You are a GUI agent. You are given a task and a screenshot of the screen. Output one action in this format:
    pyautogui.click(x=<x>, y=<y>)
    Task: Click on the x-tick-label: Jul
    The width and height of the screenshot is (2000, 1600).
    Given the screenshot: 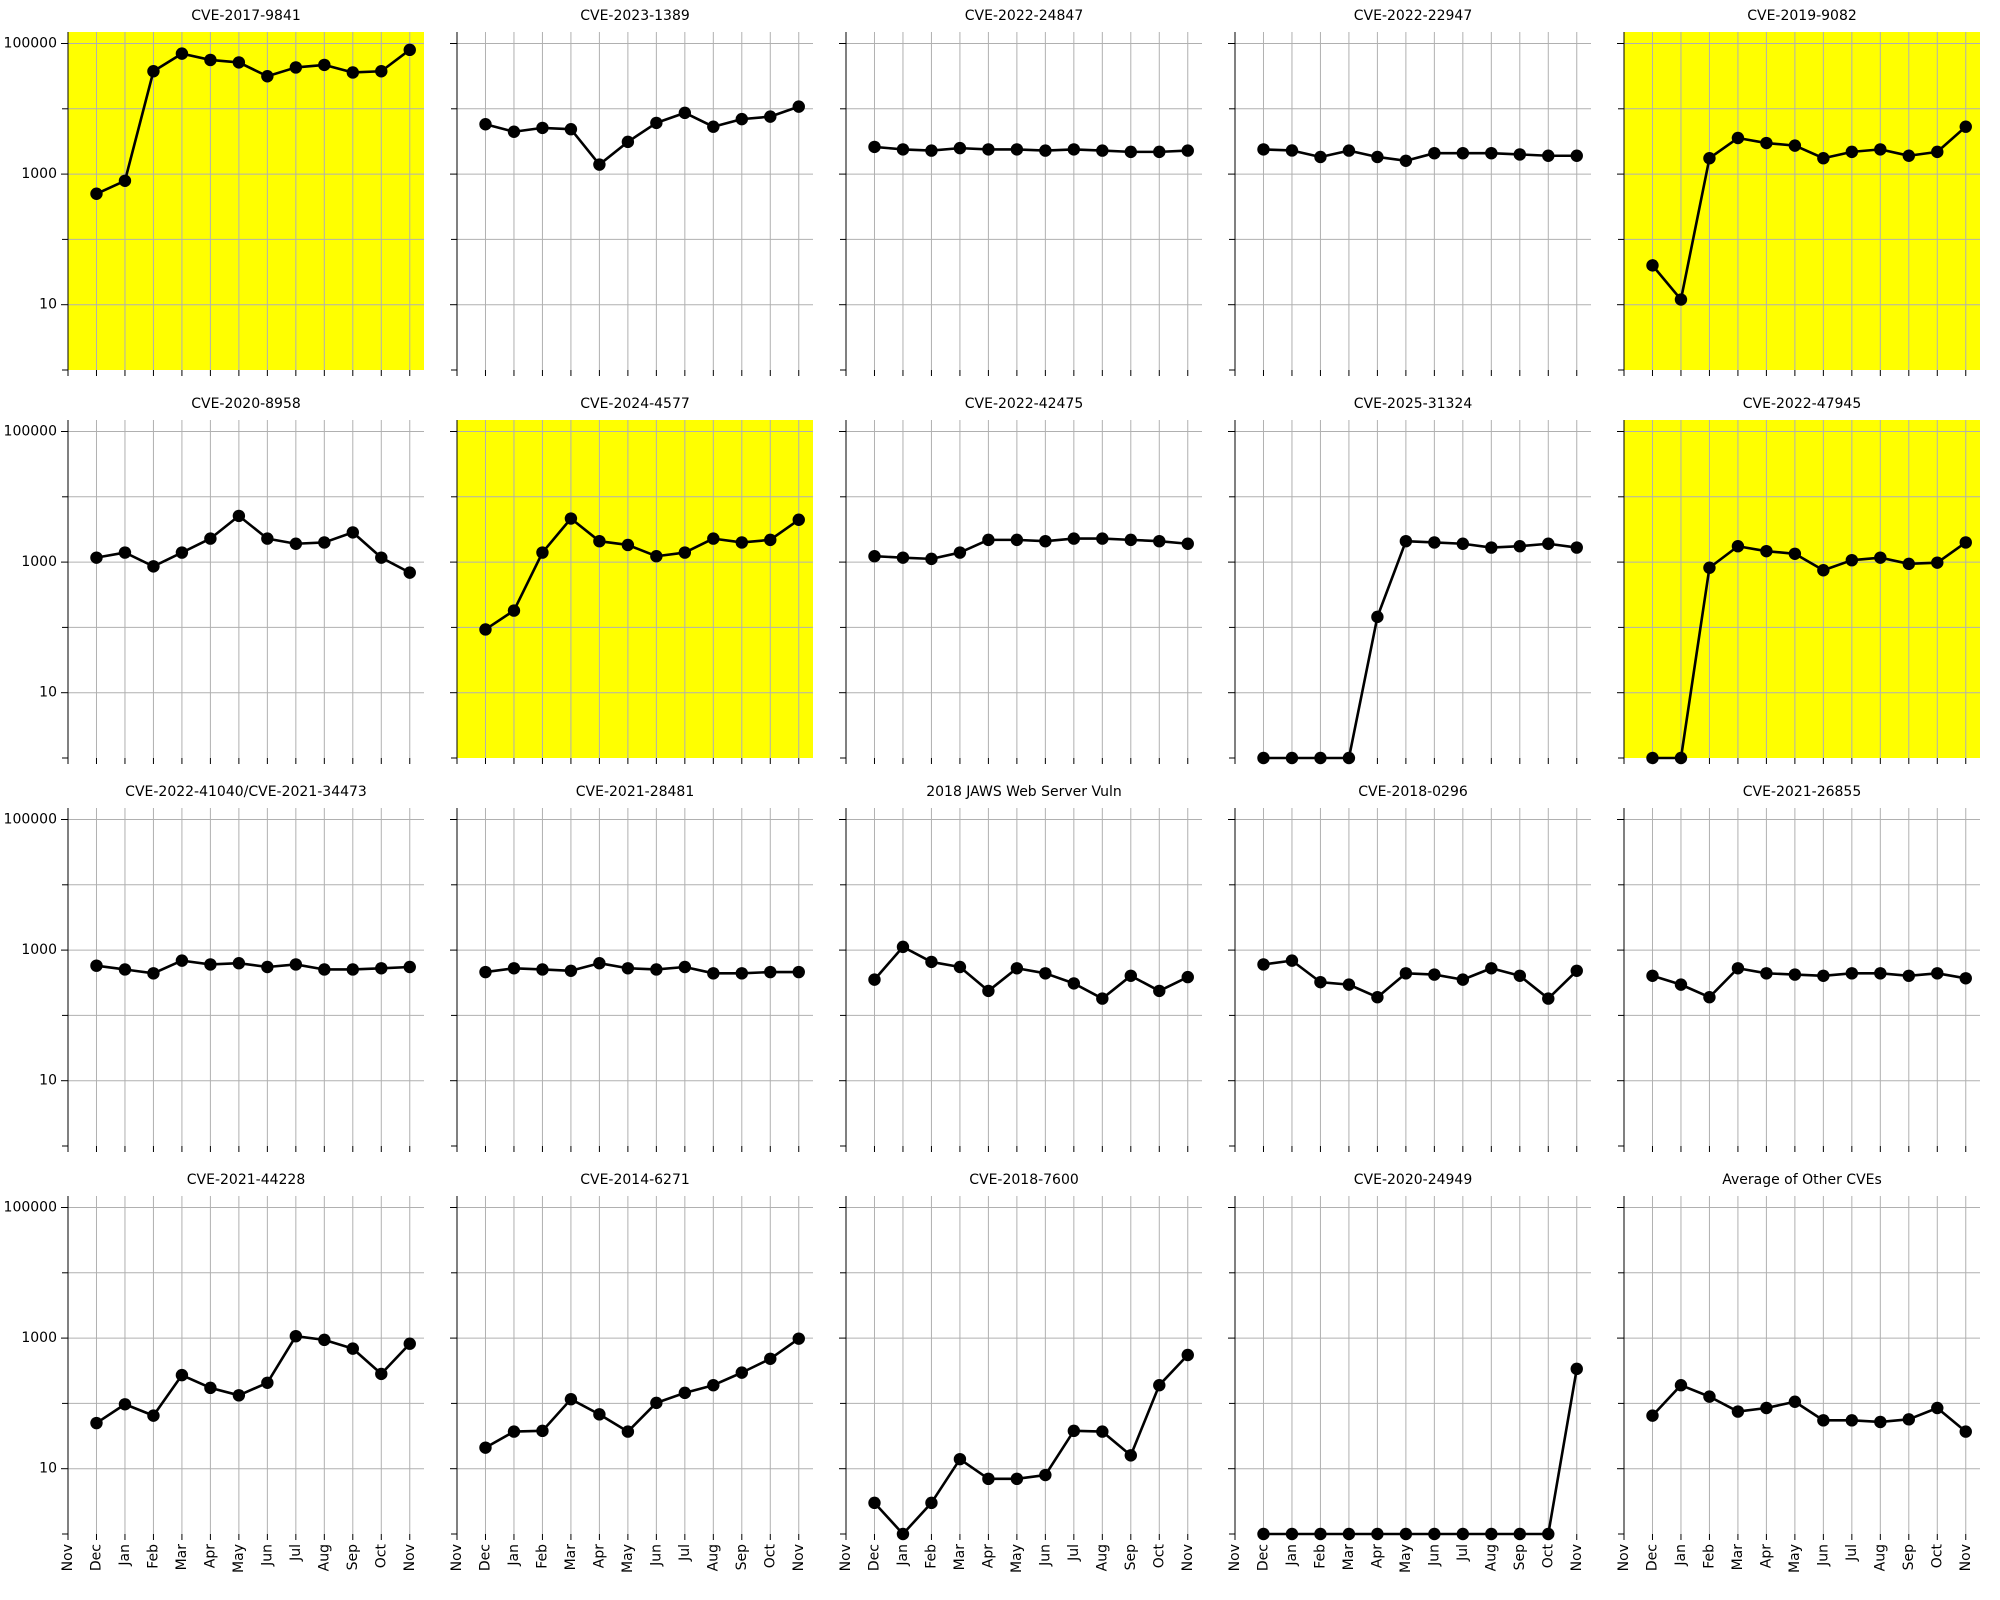 What is the action you would take?
    pyautogui.click(x=296, y=1553)
    